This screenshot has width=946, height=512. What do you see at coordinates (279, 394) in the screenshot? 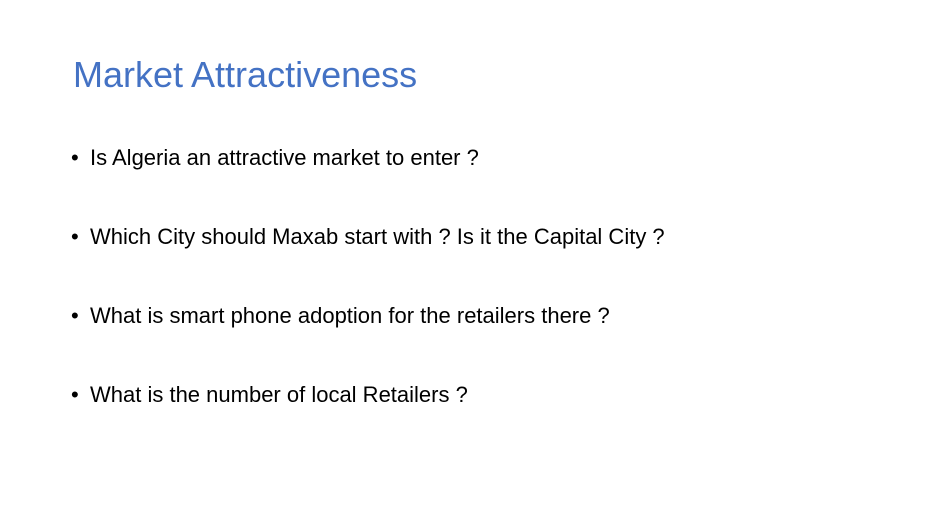
I see `bullet-text: What is the number of local Retailers ?` at bounding box center [279, 394].